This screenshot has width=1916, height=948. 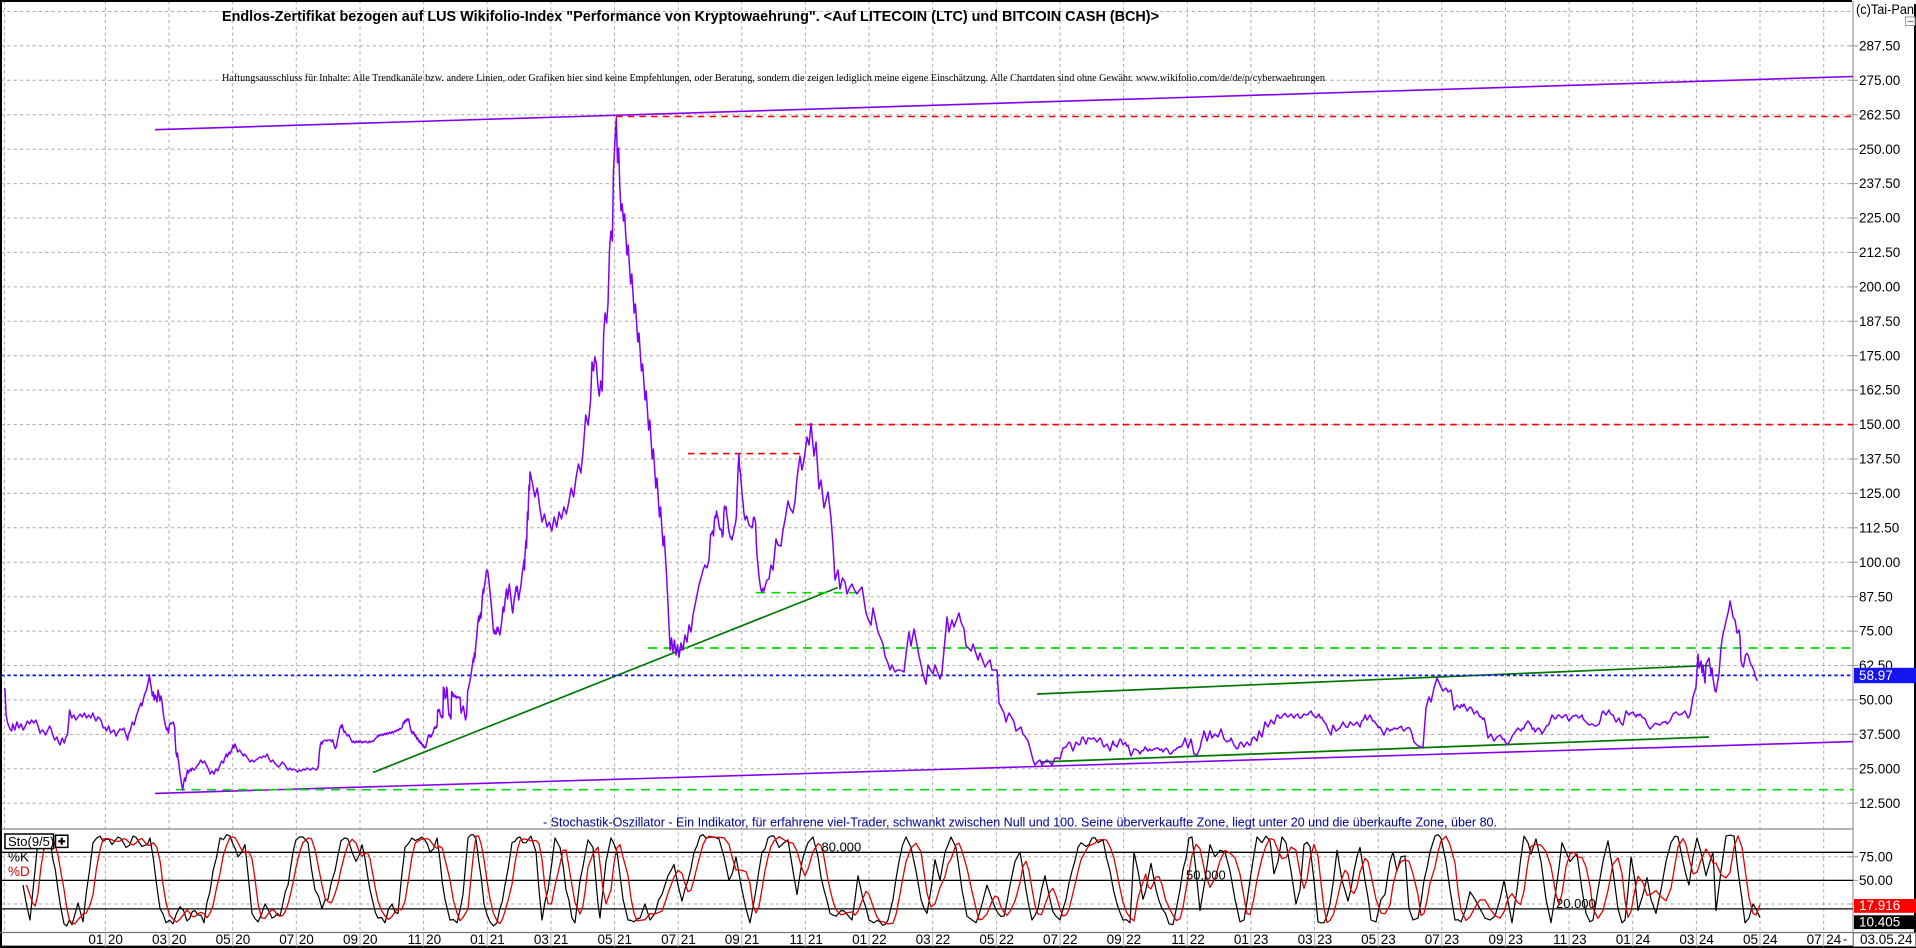 What do you see at coordinates (1879, 321) in the screenshot?
I see `svg-text: 187.50` at bounding box center [1879, 321].